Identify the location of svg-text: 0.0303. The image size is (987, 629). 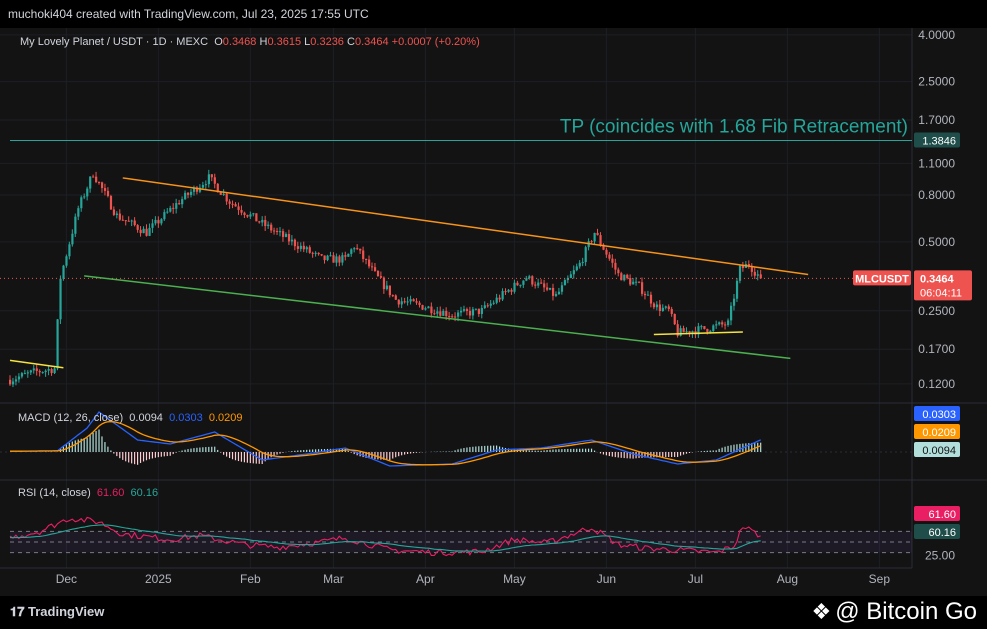
(939, 415).